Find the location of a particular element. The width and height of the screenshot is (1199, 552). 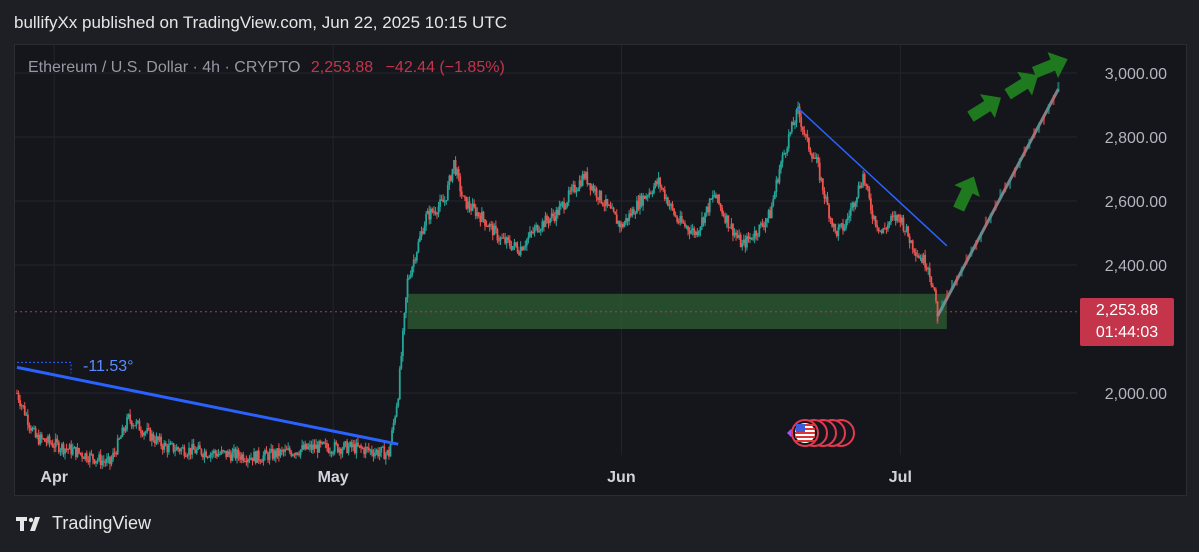

tradingview-logo-icon is located at coordinates (28, 523).